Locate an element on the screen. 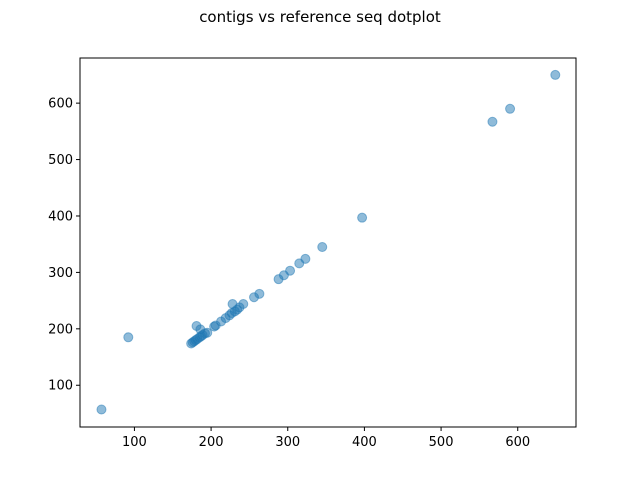 Image resolution: width=640 pixels, height=480 pixels. y-tick-label: 500 is located at coordinates (60, 160).